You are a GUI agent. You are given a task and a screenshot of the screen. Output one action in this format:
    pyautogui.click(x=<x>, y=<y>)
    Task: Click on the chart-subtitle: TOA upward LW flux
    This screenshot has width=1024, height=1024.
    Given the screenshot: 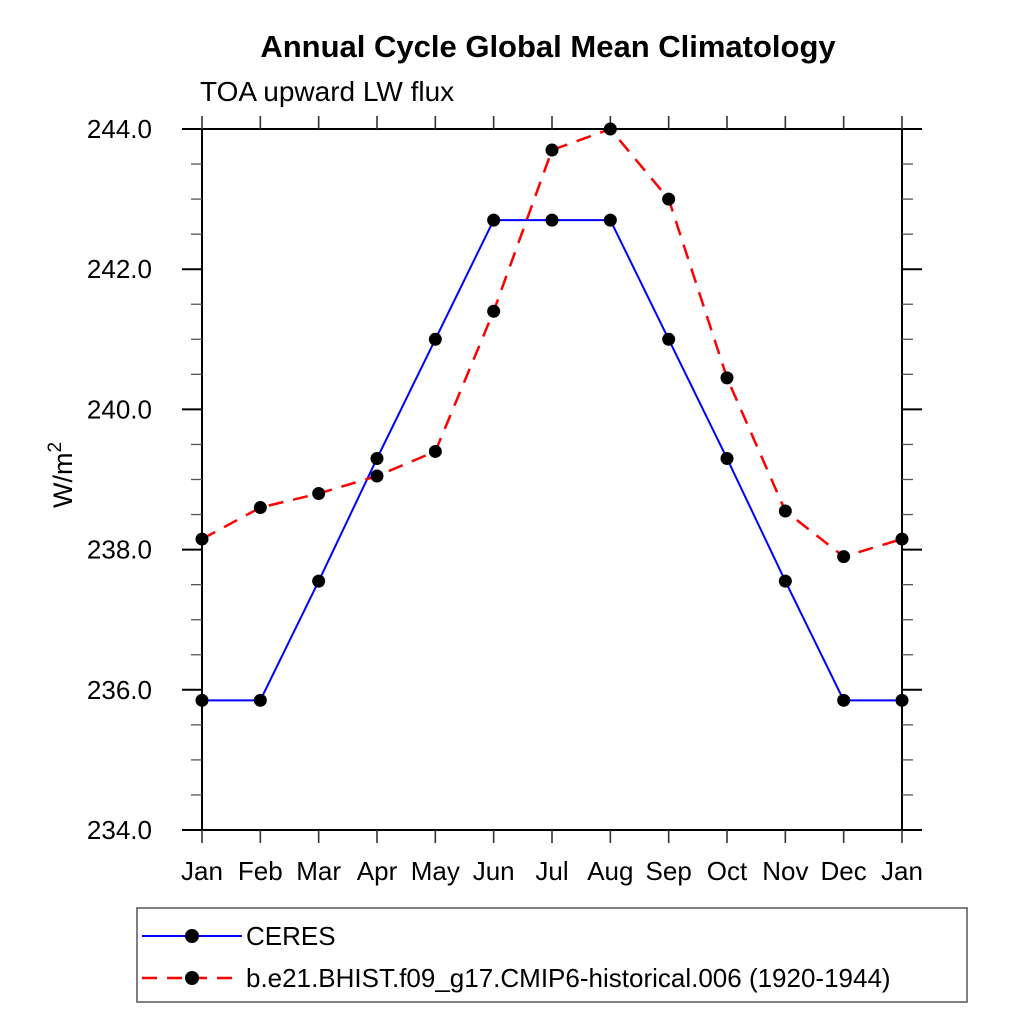 What is the action you would take?
    pyautogui.click(x=327, y=91)
    